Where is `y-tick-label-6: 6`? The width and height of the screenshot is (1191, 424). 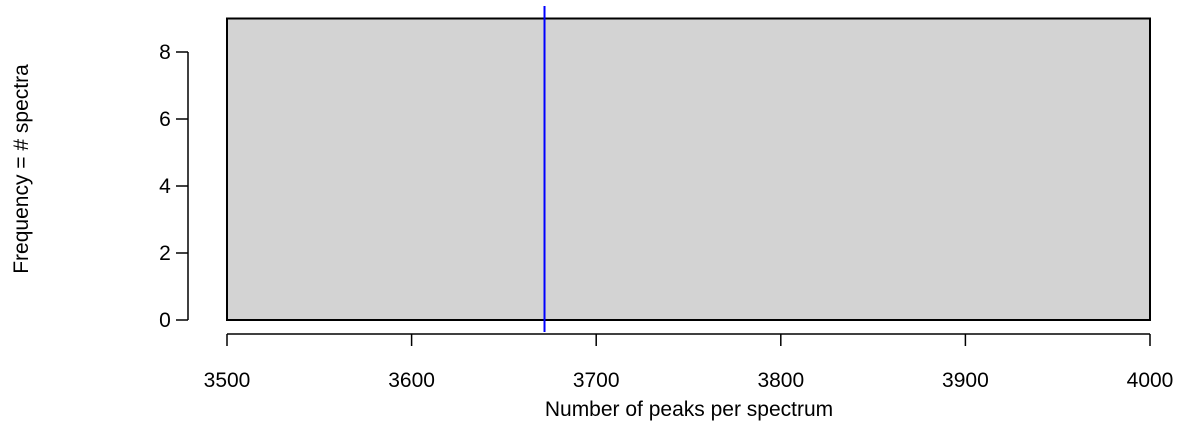 y-tick-label-6: 6 is located at coordinates (165, 119).